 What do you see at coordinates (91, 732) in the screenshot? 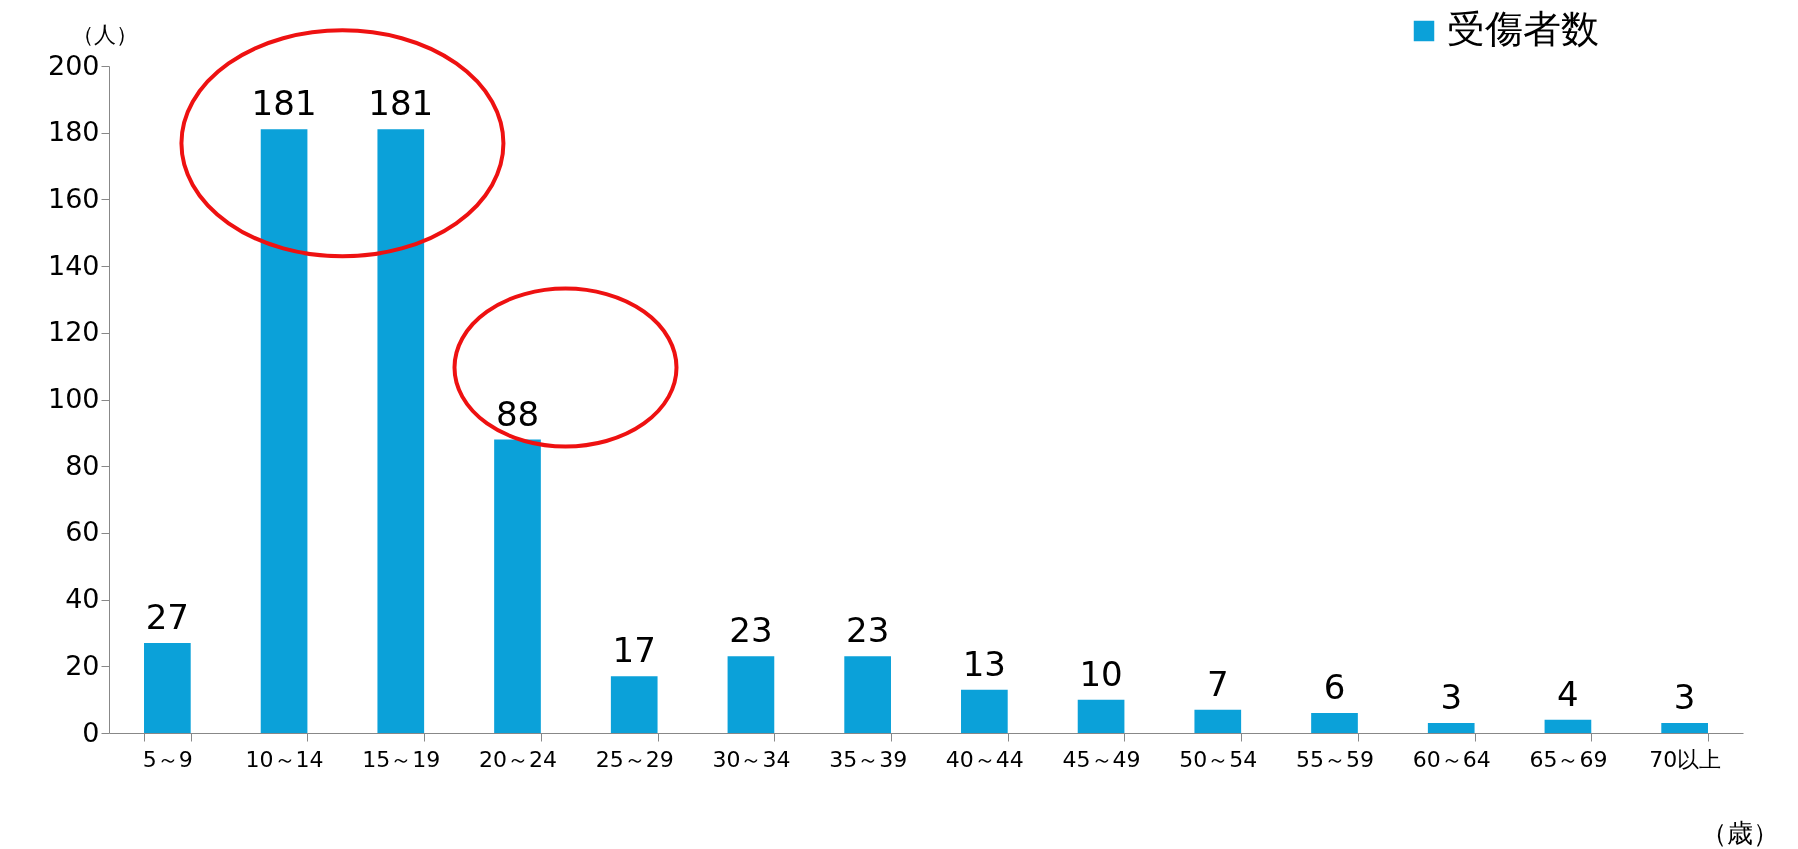
I see `y-tick-label: 0` at bounding box center [91, 732].